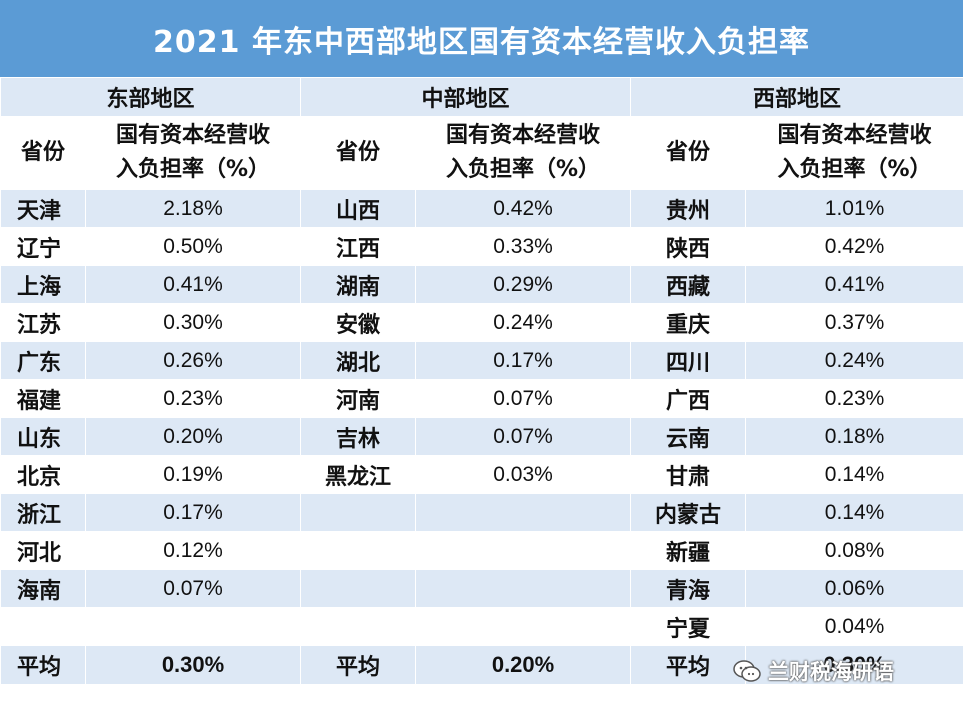  What do you see at coordinates (358, 399) in the screenshot?
I see `province-cell-central: 河南` at bounding box center [358, 399].